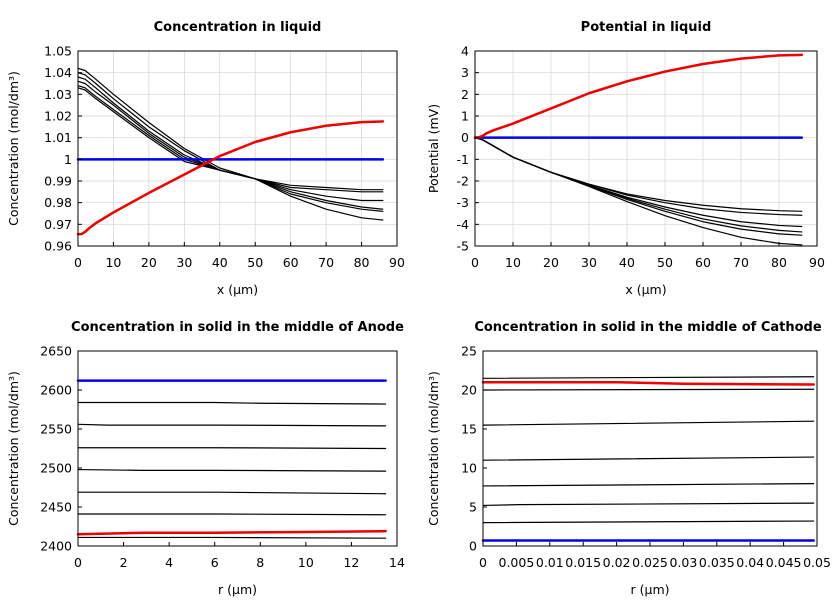 The height and width of the screenshot is (600, 840). Describe the element at coordinates (465, 137) in the screenshot. I see `y-tick-label: 0` at that location.